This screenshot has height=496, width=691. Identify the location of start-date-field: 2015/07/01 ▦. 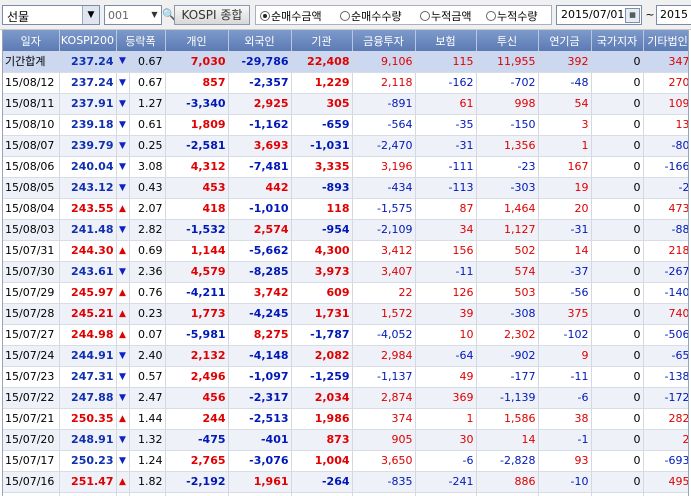
(599, 15).